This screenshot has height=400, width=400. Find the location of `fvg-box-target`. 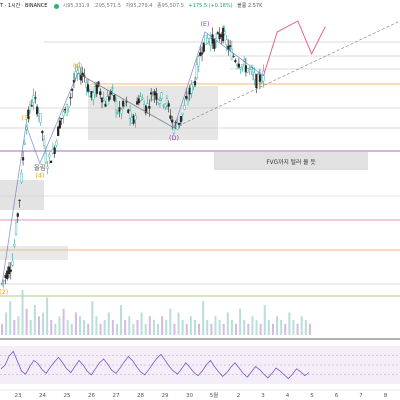

fvg-box-target is located at coordinates (291, 161).